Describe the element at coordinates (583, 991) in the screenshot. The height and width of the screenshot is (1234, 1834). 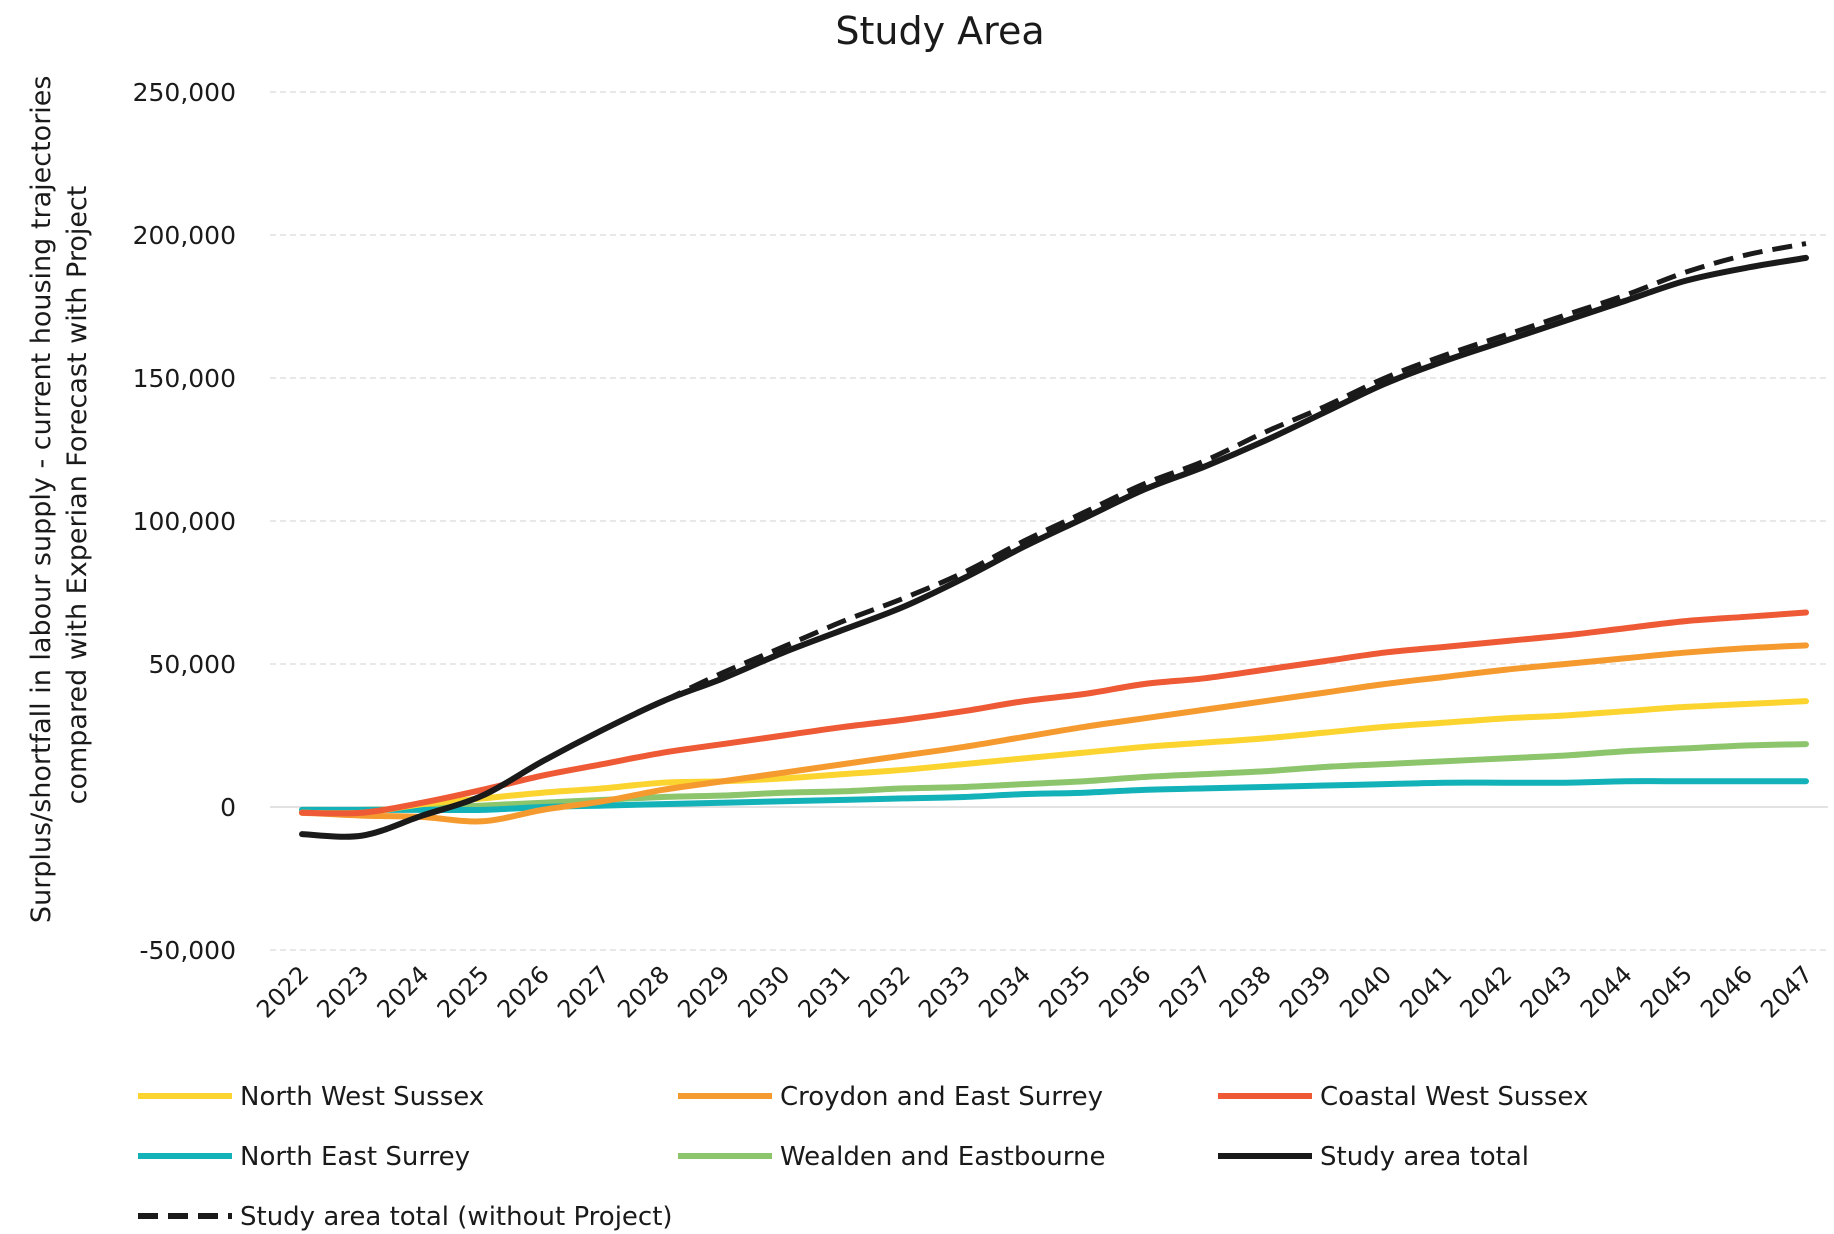
I see `x-tick-label: 2027` at that location.